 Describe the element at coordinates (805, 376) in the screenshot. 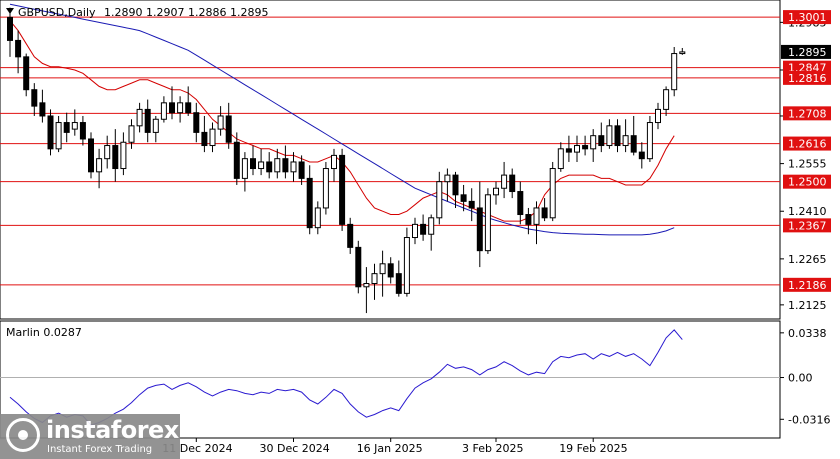

I see `indicator-axis: 0.0338 0.00 -0.0316` at that location.